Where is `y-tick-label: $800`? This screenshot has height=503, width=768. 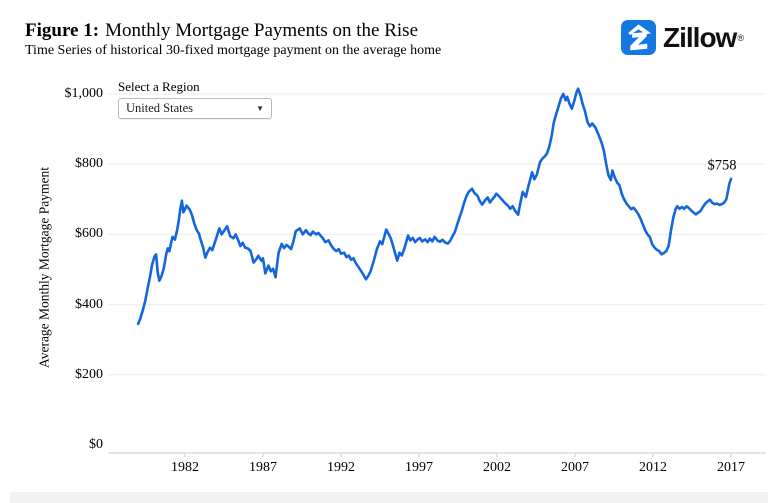 y-tick-label: $800 is located at coordinates (89, 164).